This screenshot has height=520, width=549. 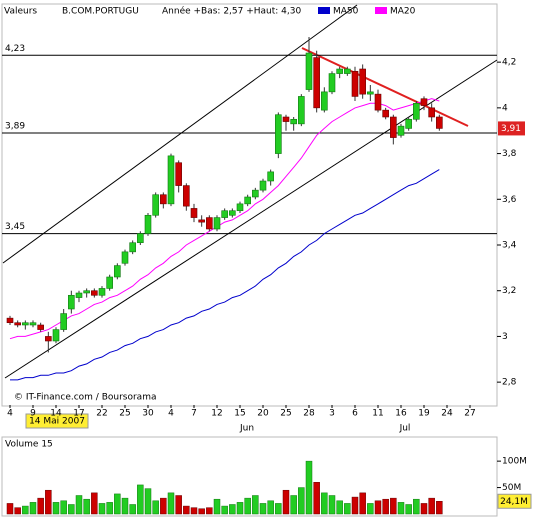 I want to click on x-tick-label: 14, so click(x=56, y=414).